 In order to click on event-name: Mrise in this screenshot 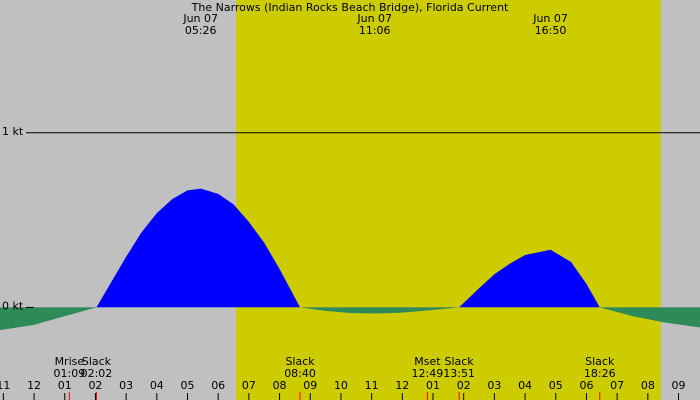, I will do `click(70, 361)`.